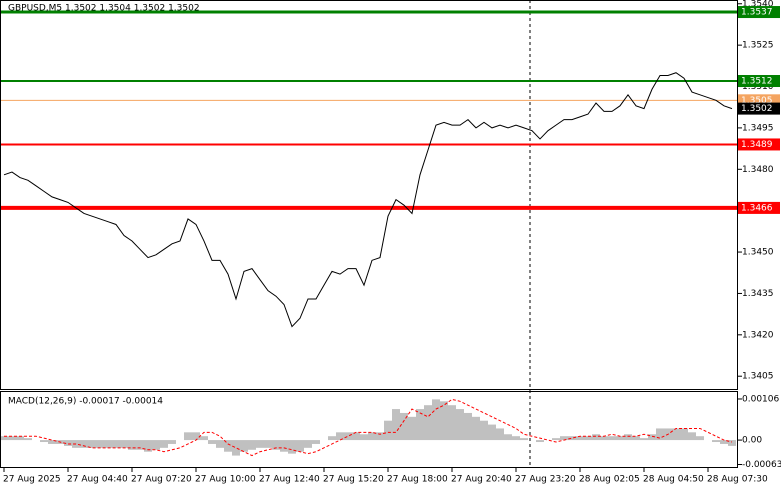 Image resolution: width=781 pixels, height=489 pixels. I want to click on x-tick-label: 28 Aug 02:05, so click(609, 480).